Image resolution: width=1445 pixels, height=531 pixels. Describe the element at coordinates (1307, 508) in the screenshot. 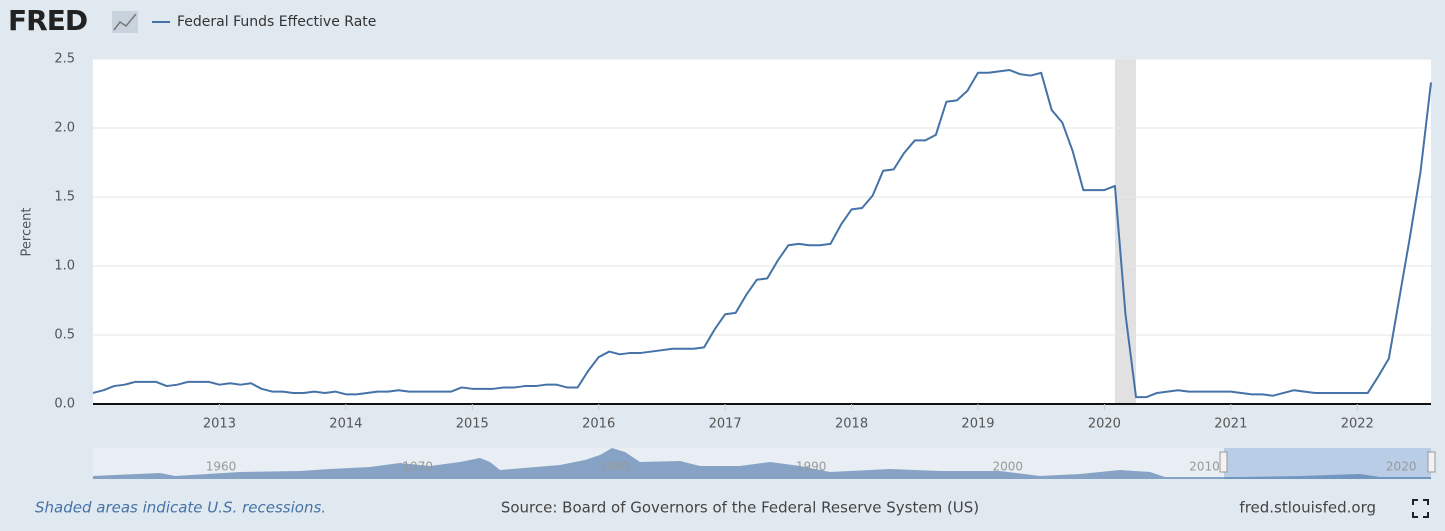

I see `site-link: fred.stlouisfed.org` at that location.